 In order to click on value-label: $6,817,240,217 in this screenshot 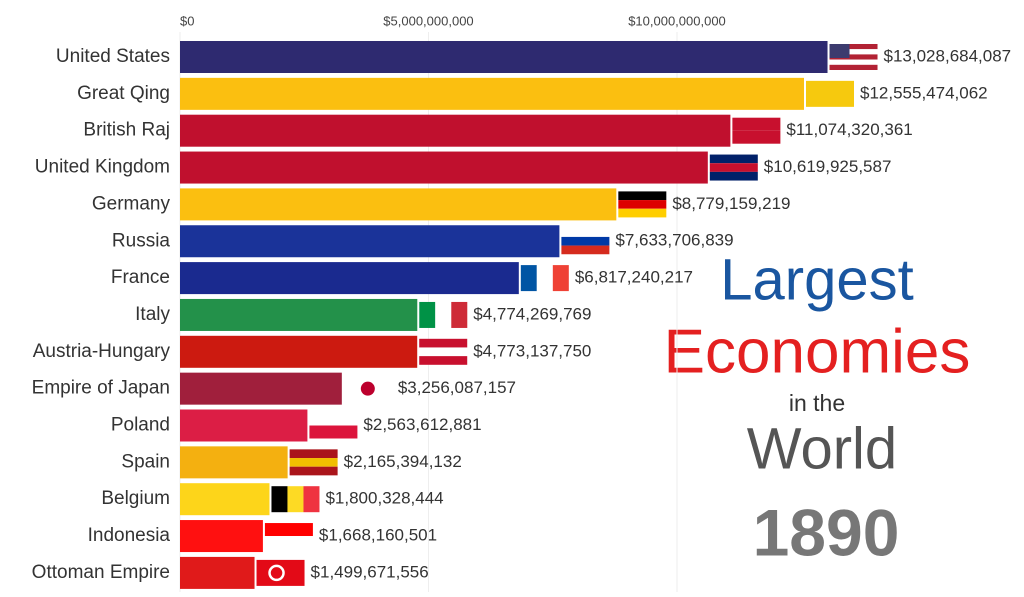, I will do `click(634, 277)`.